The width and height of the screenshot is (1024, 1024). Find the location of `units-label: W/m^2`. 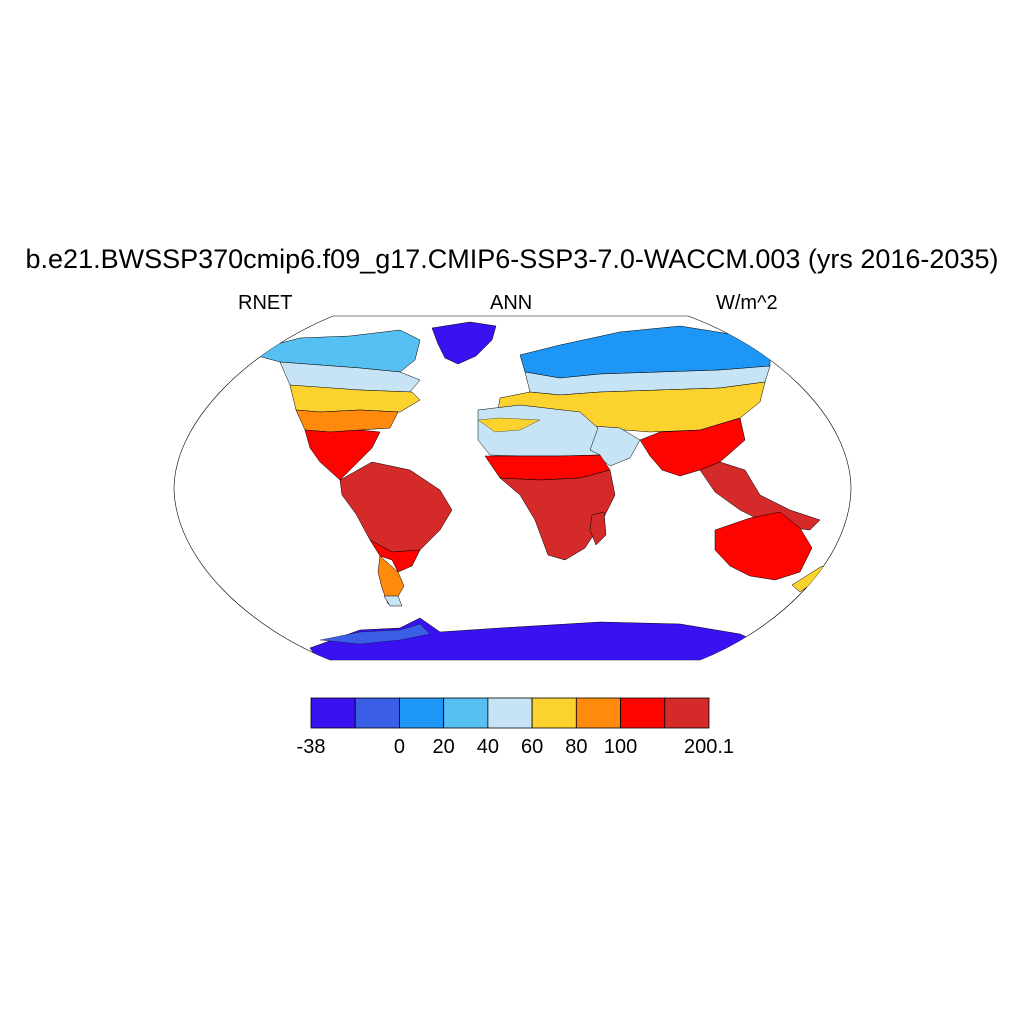

units-label: W/m^2 is located at coordinates (747, 303).